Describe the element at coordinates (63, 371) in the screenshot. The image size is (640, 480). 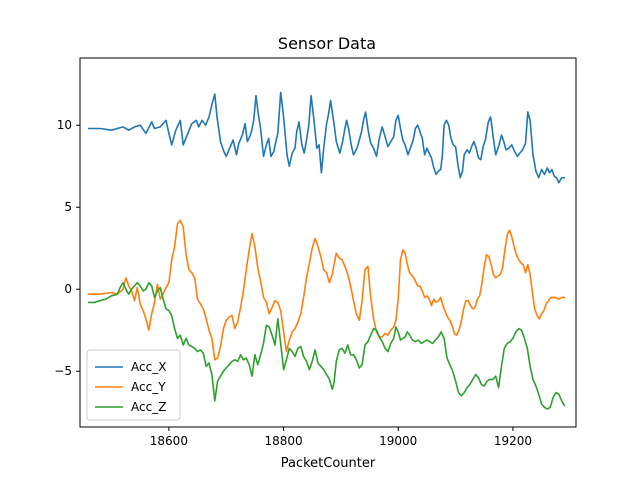
I see `y-tick-label: −5` at that location.